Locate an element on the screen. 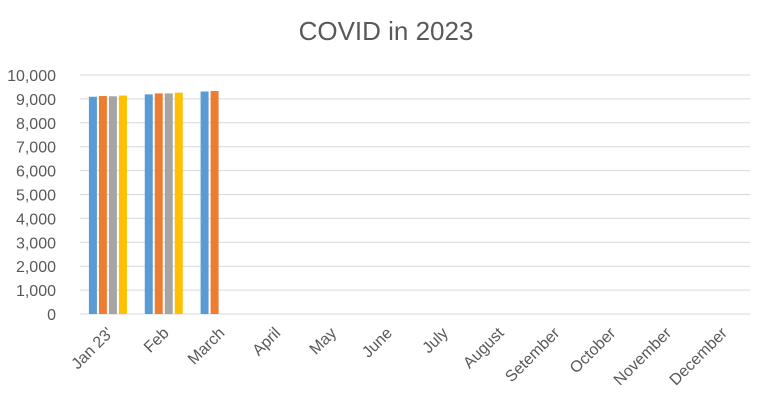 The height and width of the screenshot is (420, 760). y-tick-label: 3,000 is located at coordinates (36, 243).